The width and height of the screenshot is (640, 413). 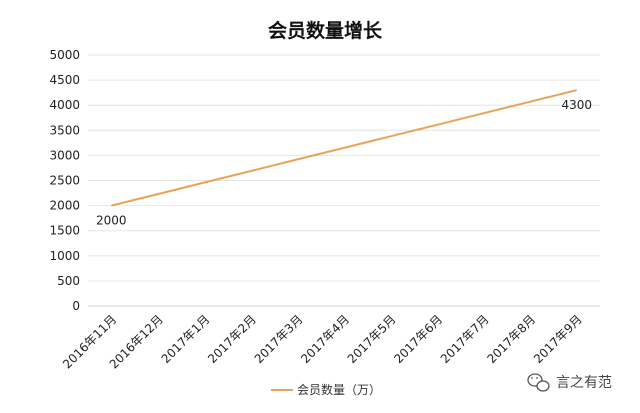 I want to click on x-tick-label: 2017年8月, so click(x=511, y=339).